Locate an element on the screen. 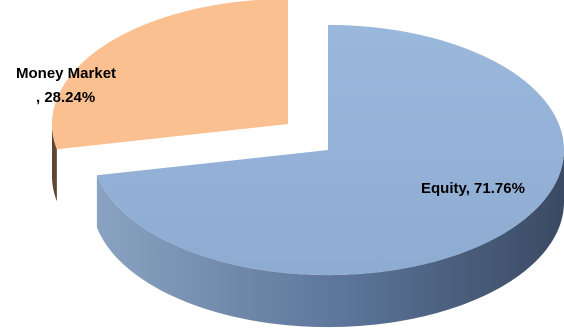 This screenshot has width=564, height=333. slice-side-money-market is located at coordinates (54, 163).